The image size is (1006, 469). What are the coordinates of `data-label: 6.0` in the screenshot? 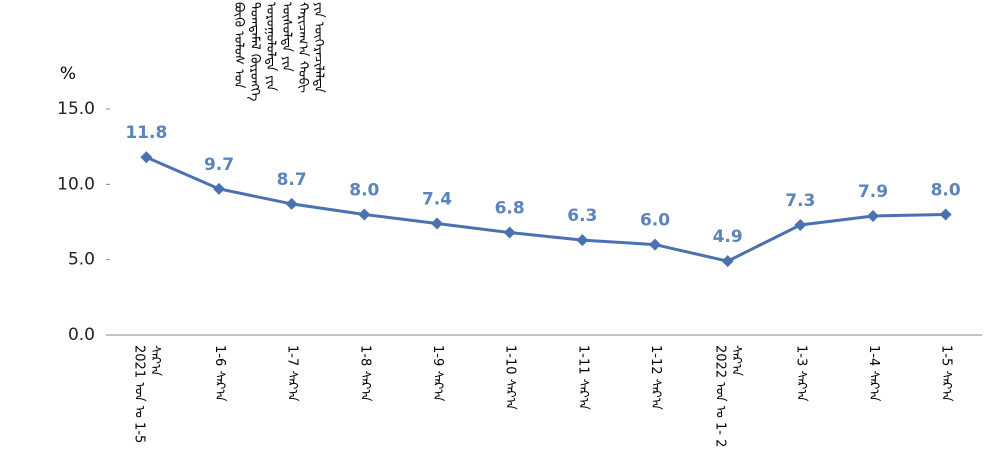 It's located at (655, 221).